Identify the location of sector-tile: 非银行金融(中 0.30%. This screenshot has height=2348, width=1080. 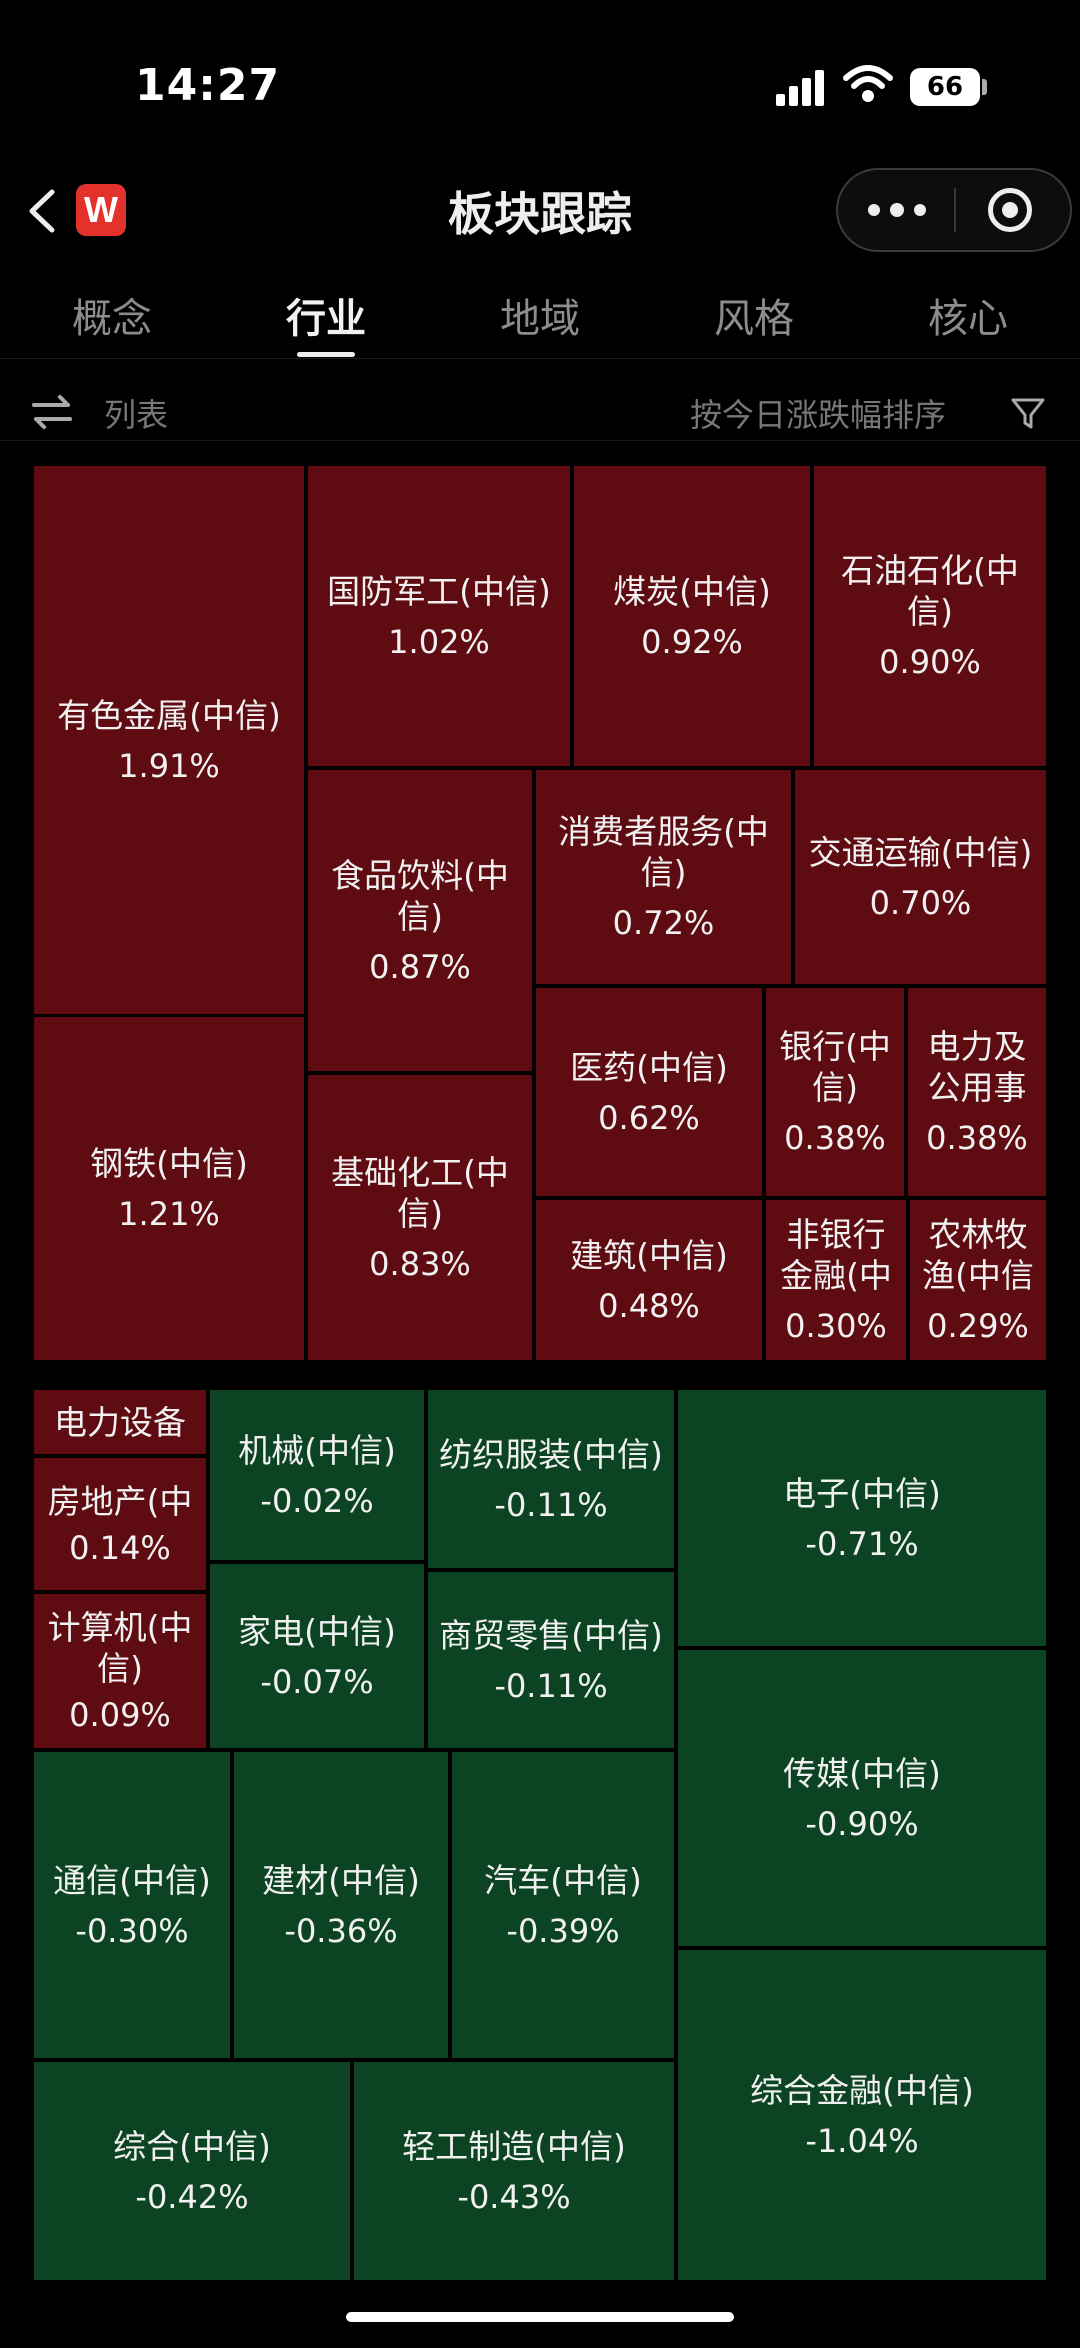
(836, 1280).